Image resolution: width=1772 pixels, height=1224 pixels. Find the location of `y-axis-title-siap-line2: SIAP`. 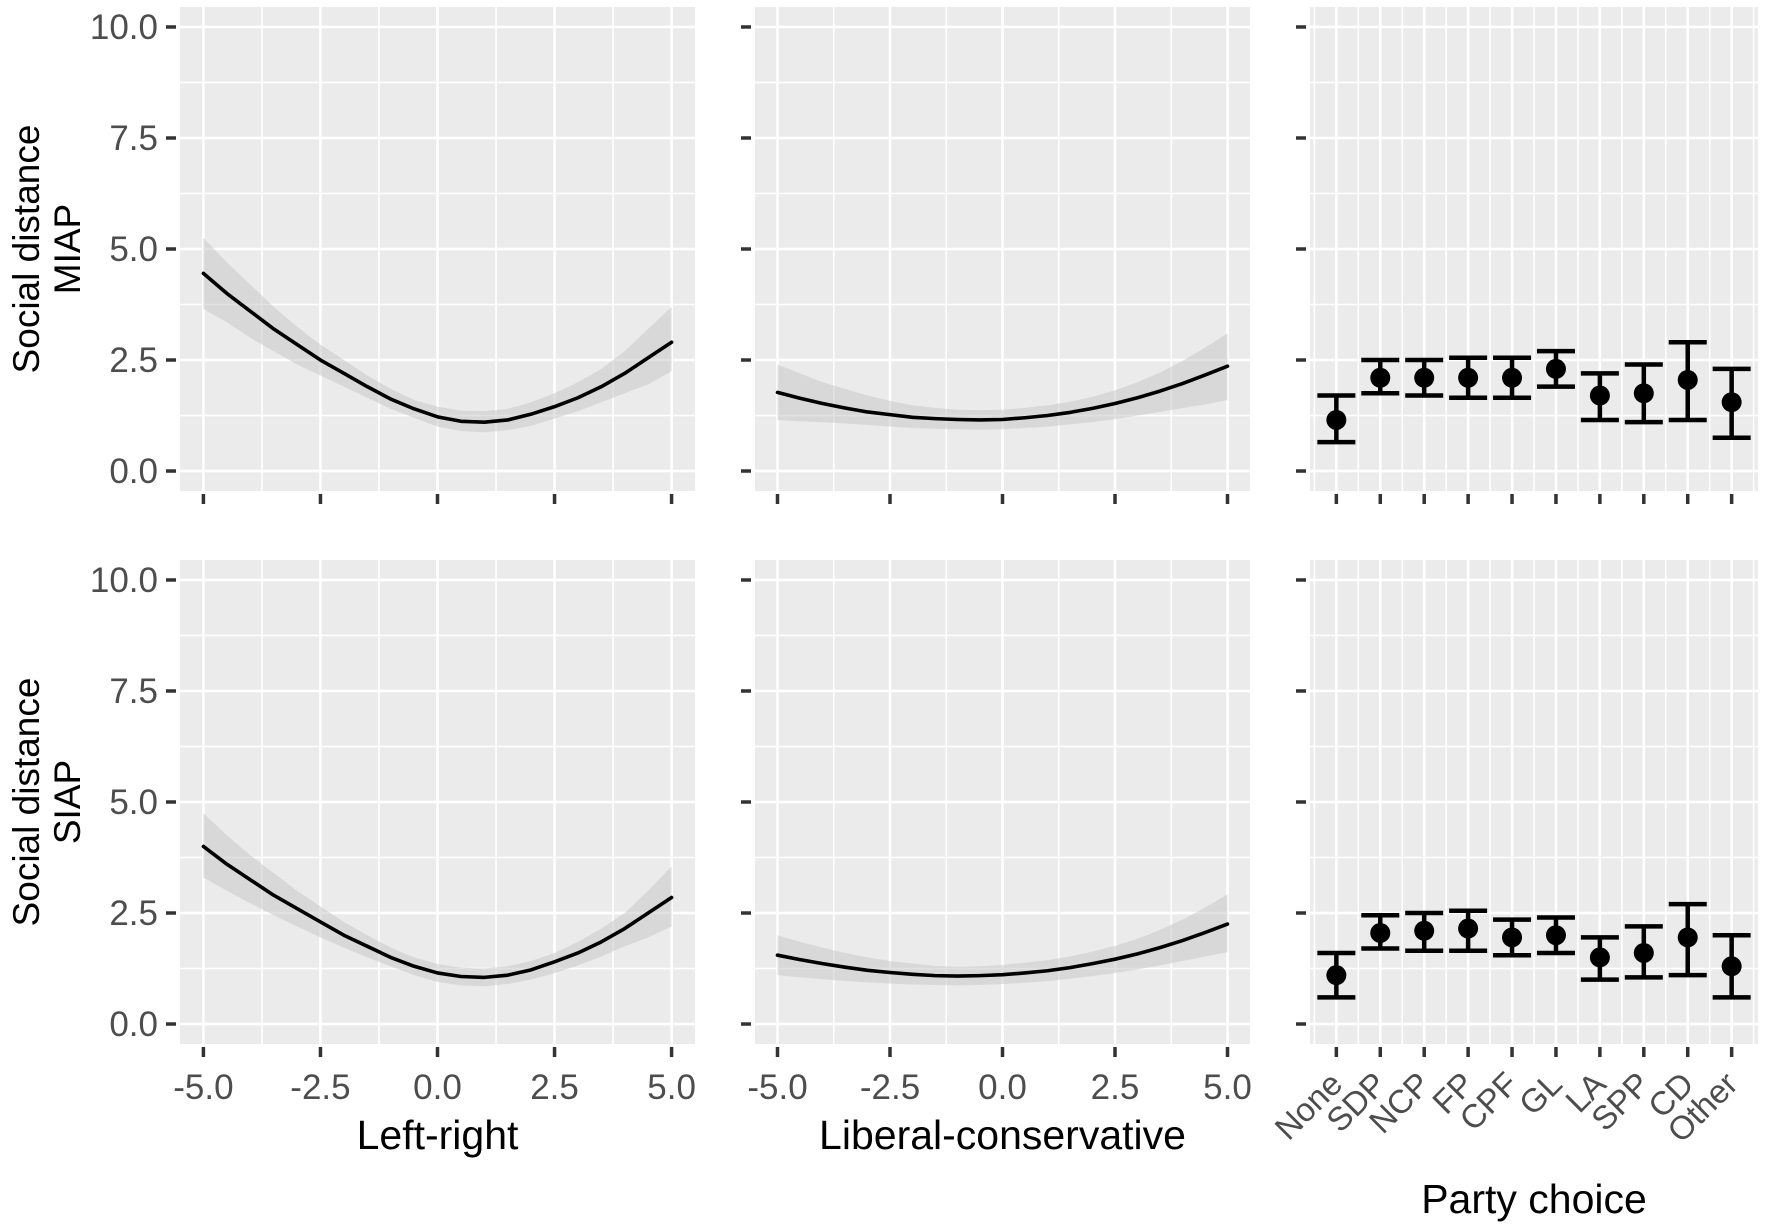

y-axis-title-siap-line2: SIAP is located at coordinates (67, 802).